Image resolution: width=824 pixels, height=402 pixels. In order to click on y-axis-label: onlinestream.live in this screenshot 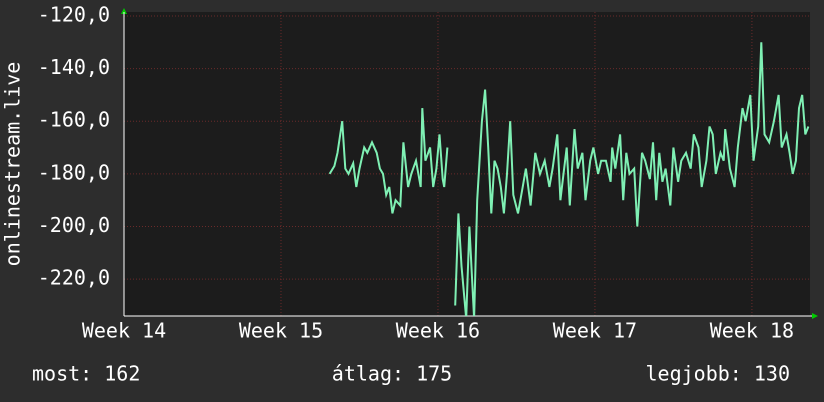, I will do `click(13, 164)`.